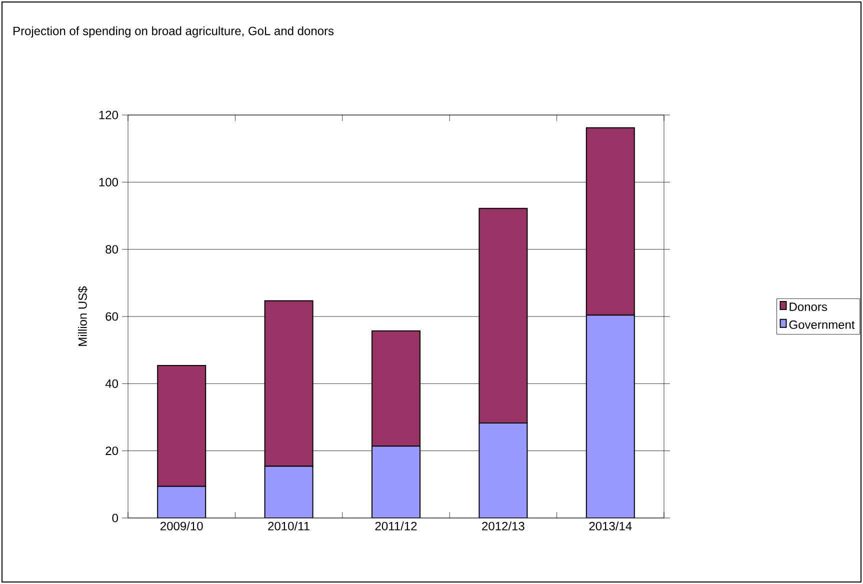 Image resolution: width=863 pixels, height=584 pixels. What do you see at coordinates (610, 526) in the screenshot?
I see `x-tick-label: 2013/14` at bounding box center [610, 526].